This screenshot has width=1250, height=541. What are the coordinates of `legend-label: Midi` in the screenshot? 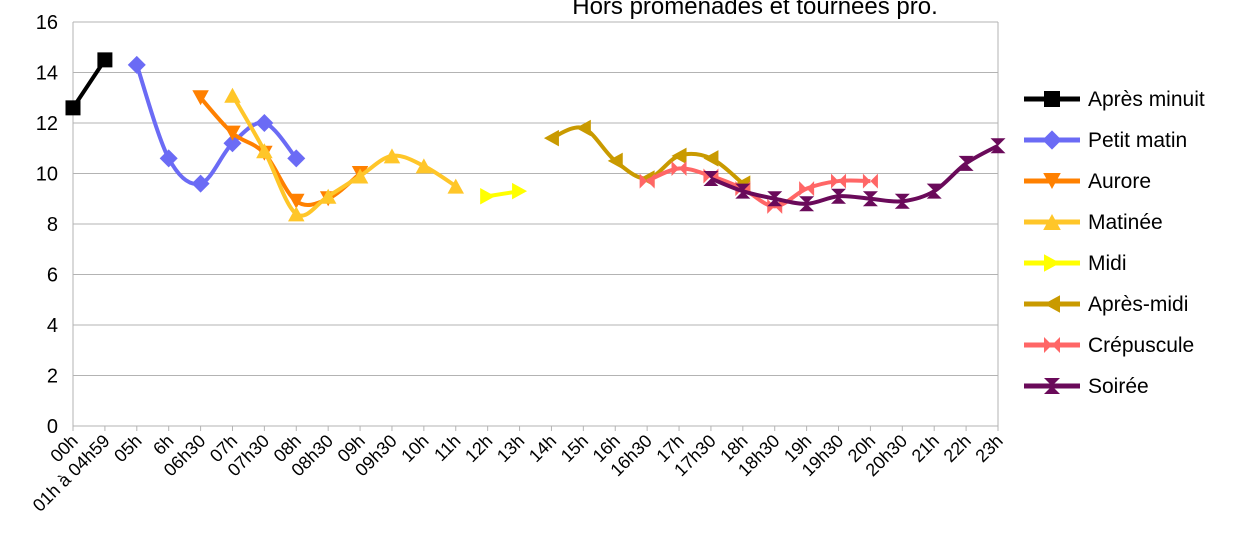 It's located at (1107, 263).